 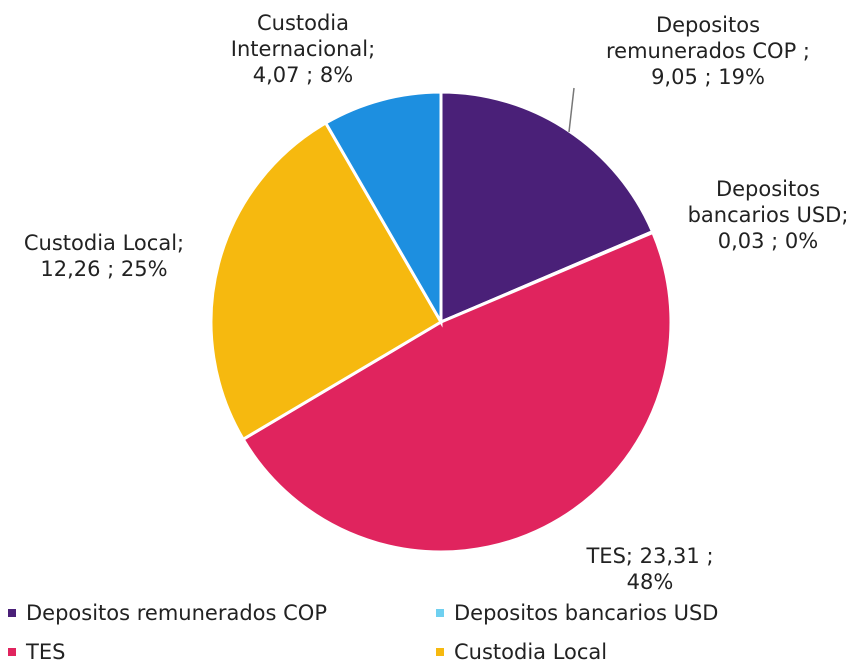 What do you see at coordinates (104, 256) in the screenshot?
I see `label-custodia-local: Custodia Local; 12,26 ; 25%` at bounding box center [104, 256].